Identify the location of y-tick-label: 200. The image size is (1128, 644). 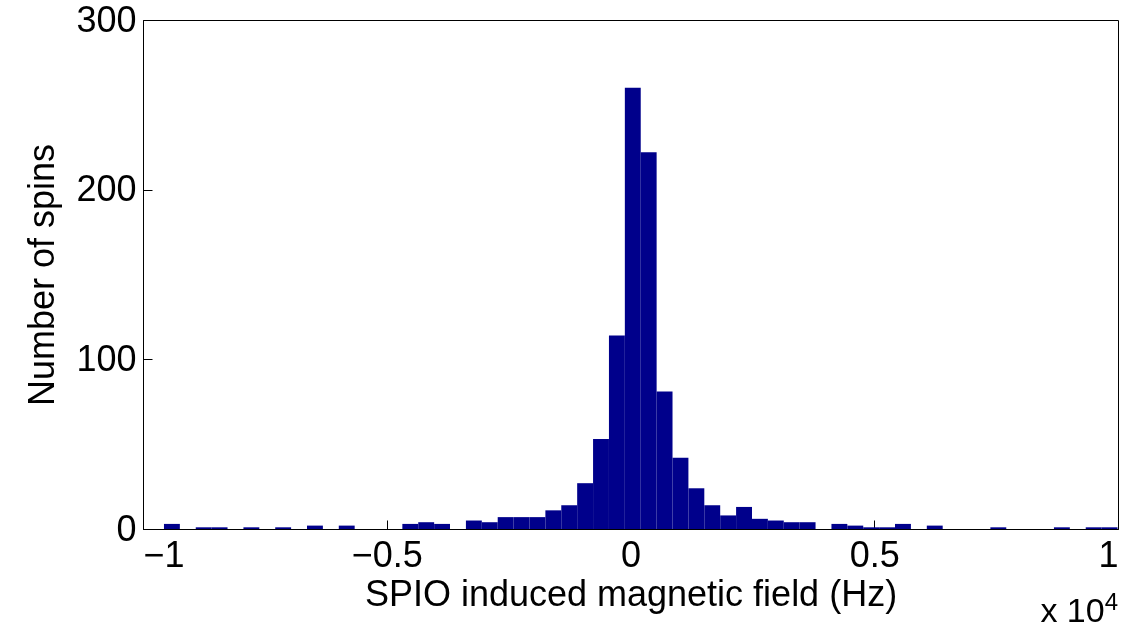
(106, 189).